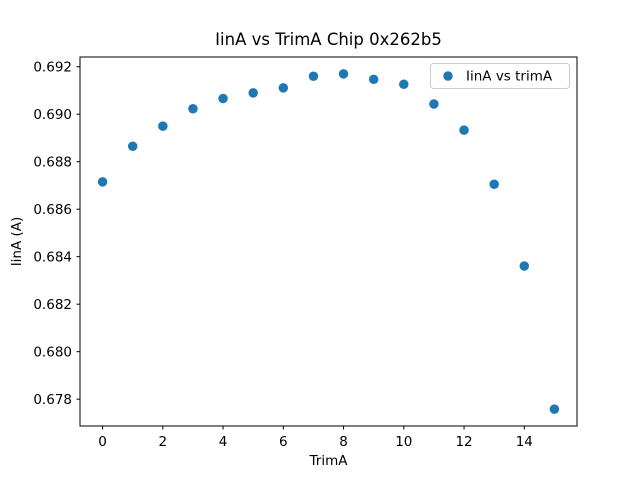 The width and height of the screenshot is (640, 480). Describe the element at coordinates (283, 442) in the screenshot. I see `x-tick-label: 6` at that location.